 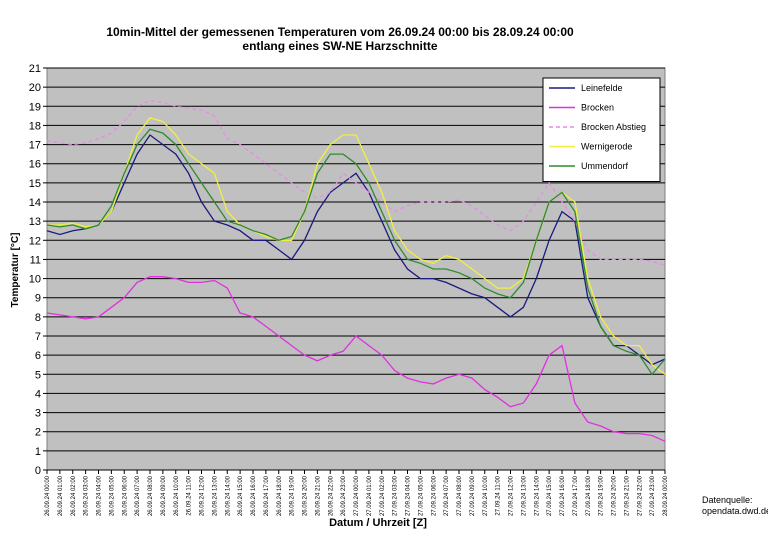 What do you see at coordinates (339, 46) in the screenshot?
I see `chart-subtitle: entlang eines SW-NE Harzschnitte` at bounding box center [339, 46].